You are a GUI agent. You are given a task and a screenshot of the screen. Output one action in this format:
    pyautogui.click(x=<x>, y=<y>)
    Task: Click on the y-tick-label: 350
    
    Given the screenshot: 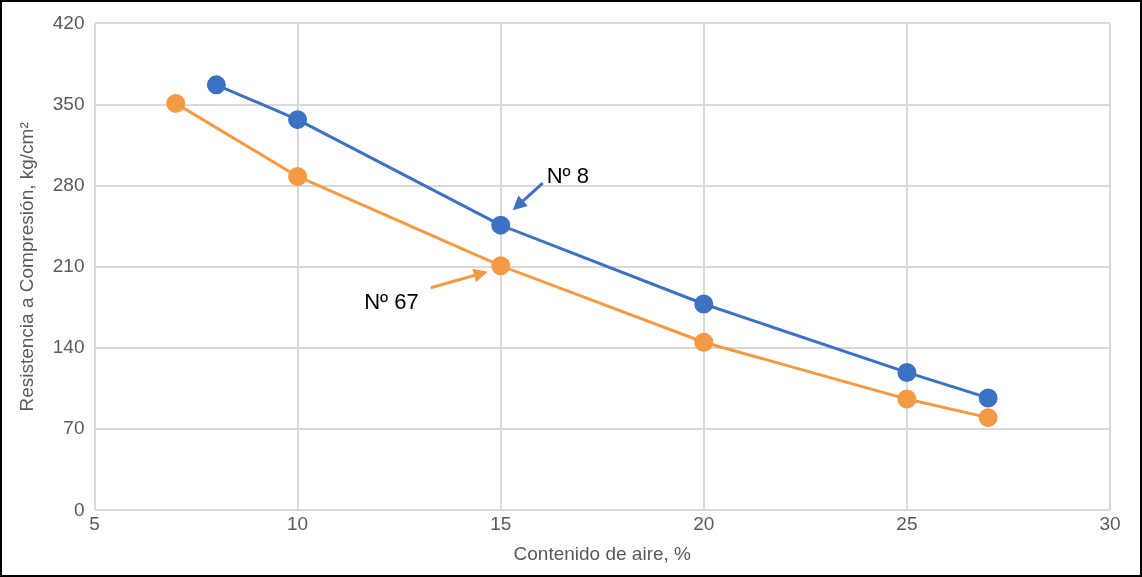 What is the action you would take?
    pyautogui.click(x=68, y=103)
    